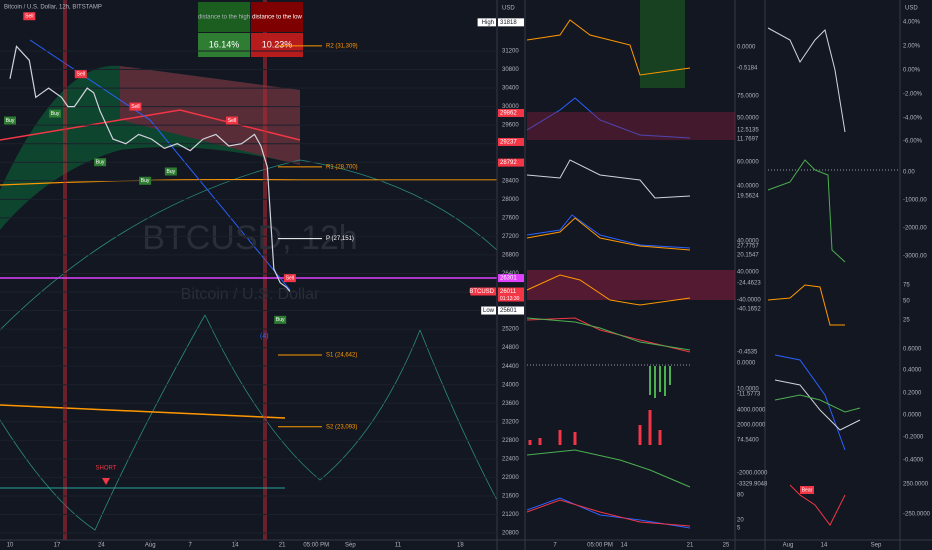 The image size is (932, 550). I want to click on panel-axis-label: 20, so click(740, 521).